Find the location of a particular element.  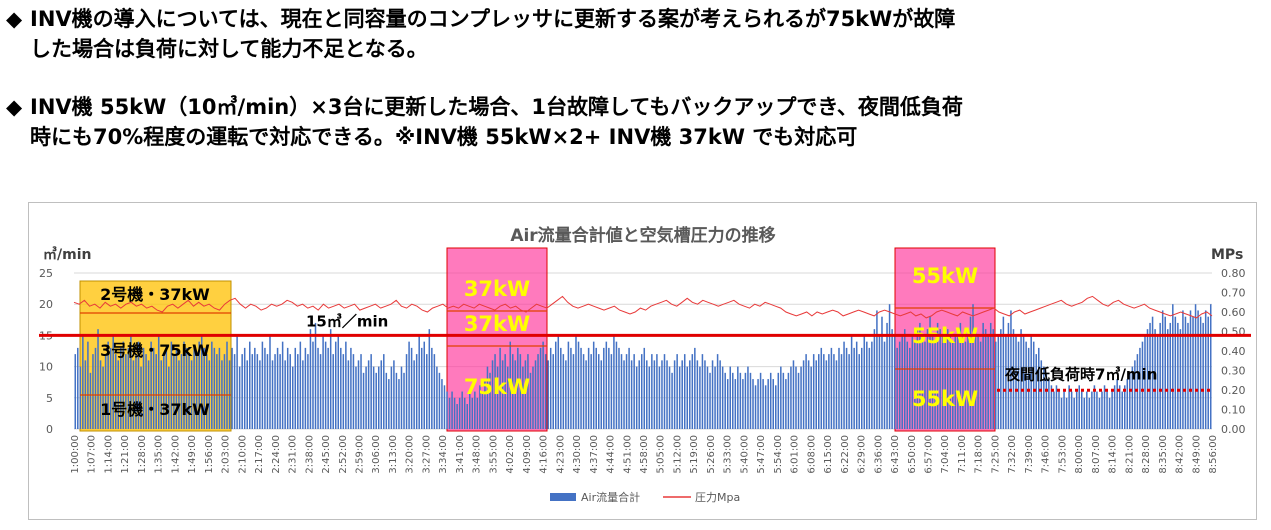

box-label: 55kW is located at coordinates (945, 399).